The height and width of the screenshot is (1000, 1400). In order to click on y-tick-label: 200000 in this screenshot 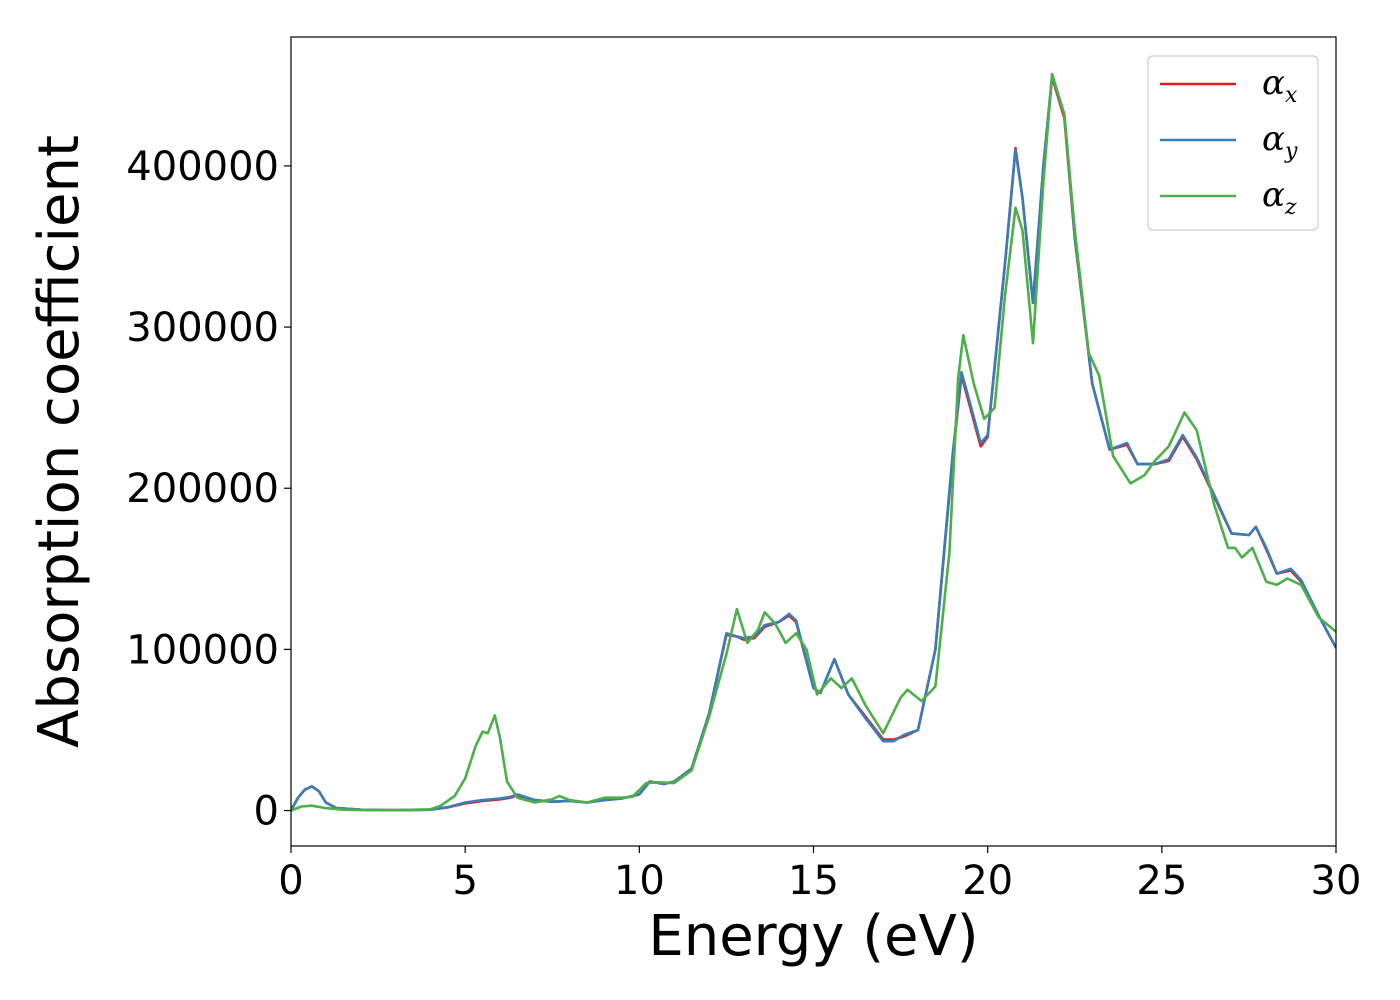, I will do `click(202, 489)`.